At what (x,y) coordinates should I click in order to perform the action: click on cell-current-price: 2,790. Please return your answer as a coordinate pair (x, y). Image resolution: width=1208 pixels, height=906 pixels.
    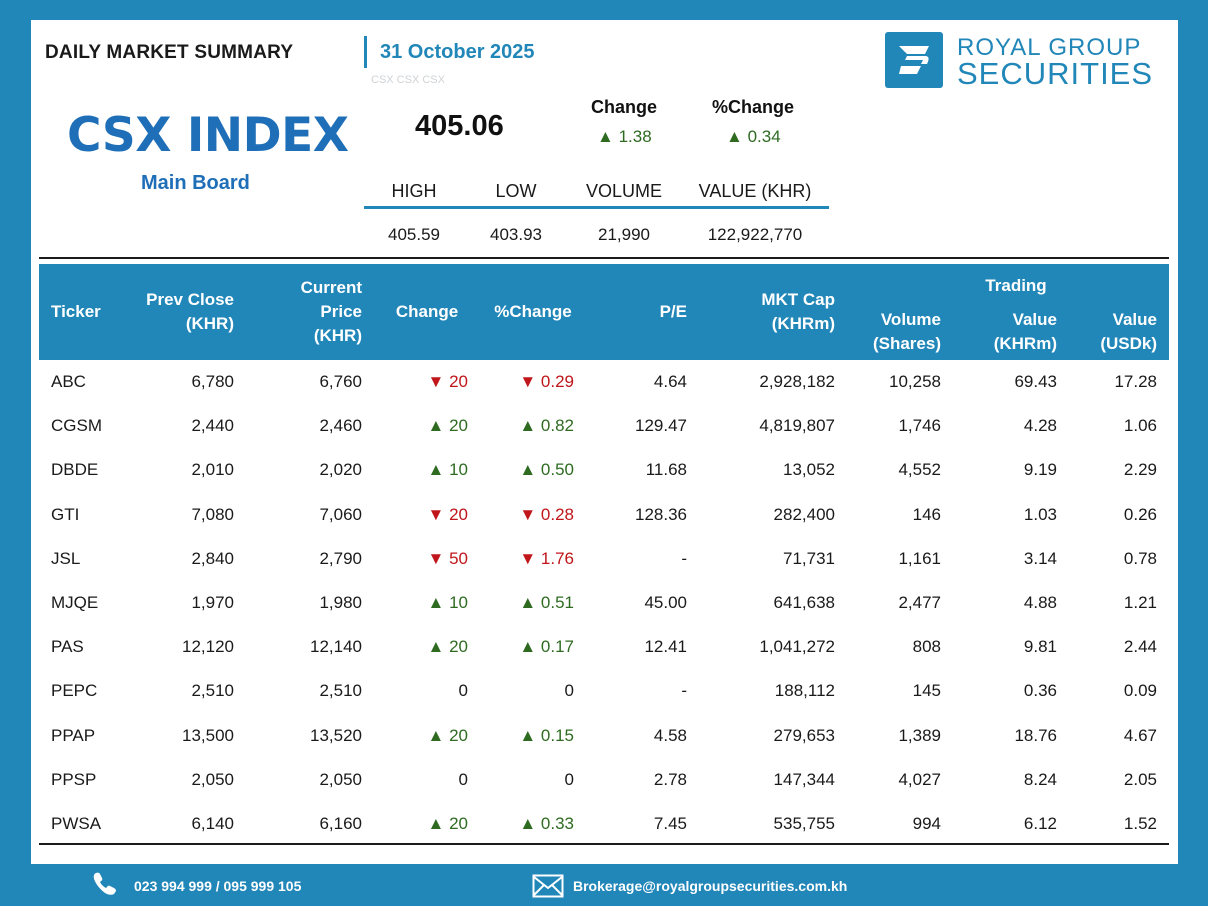
    Looking at the image, I should click on (340, 558).